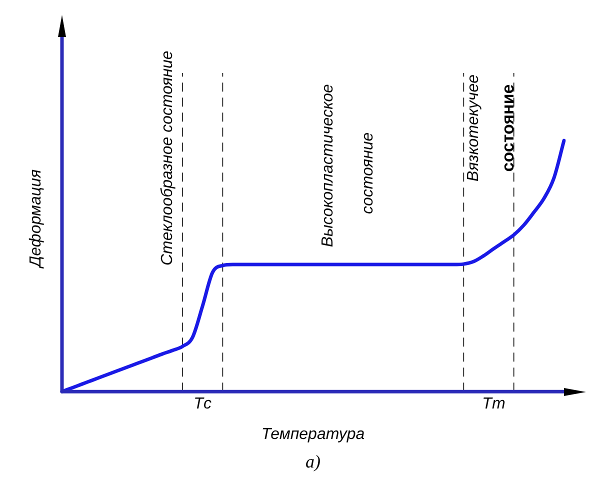  Describe the element at coordinates (473, 128) in the screenshot. I see `annotation: Вязкотекучее` at that location.